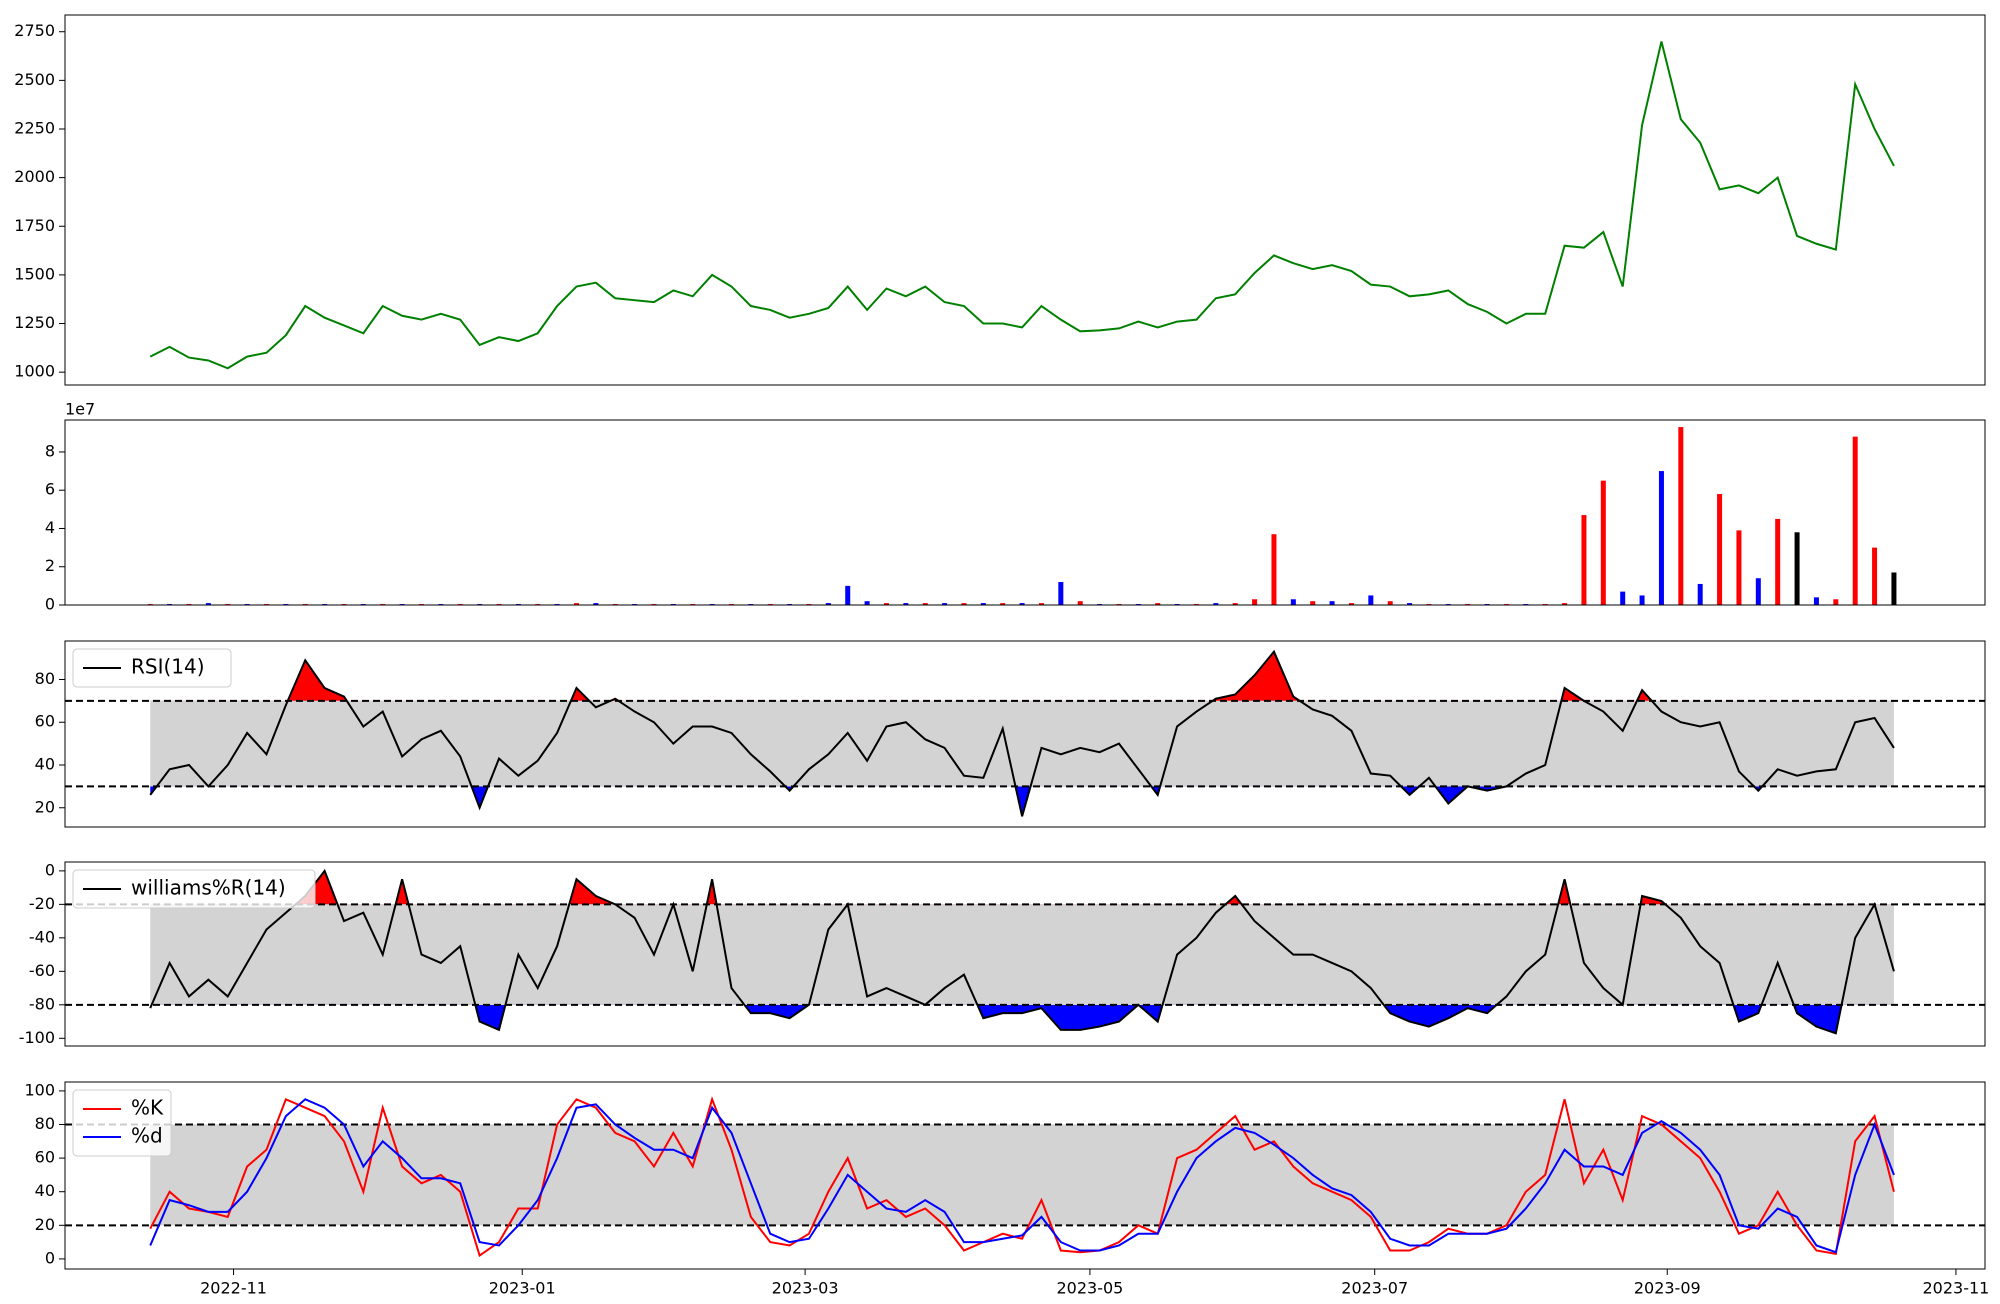  Describe the element at coordinates (233, 1288) in the screenshot. I see `x-tick-label: 2022-11` at that location.